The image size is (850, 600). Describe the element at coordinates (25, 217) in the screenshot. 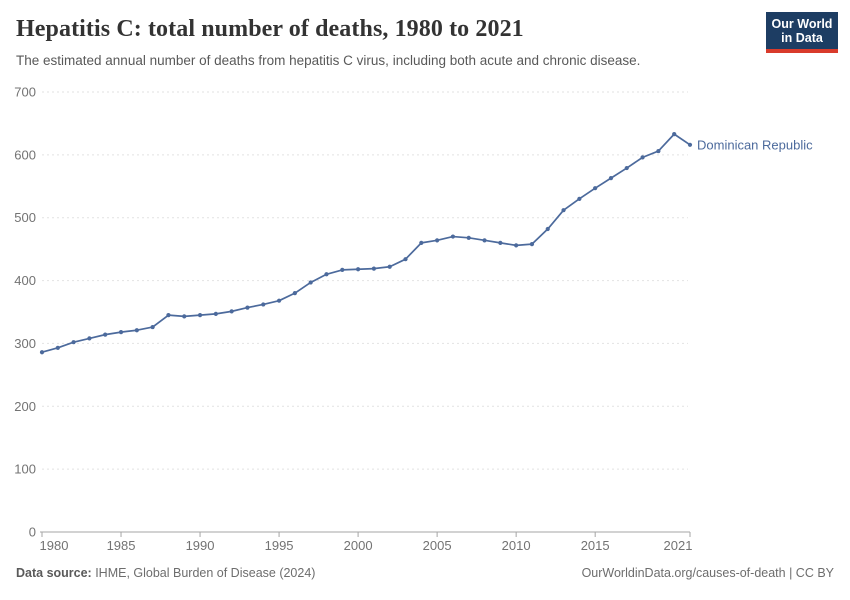

I see `y-tick-label: 500` at that location.